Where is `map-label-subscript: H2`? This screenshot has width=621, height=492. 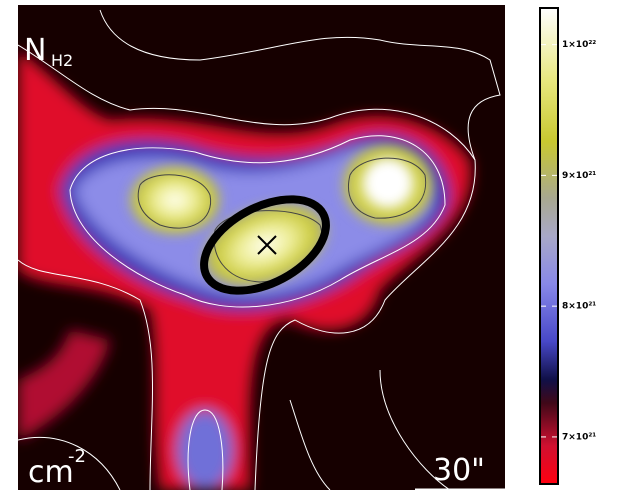 map-label-subscript: H2 is located at coordinates (62, 60).